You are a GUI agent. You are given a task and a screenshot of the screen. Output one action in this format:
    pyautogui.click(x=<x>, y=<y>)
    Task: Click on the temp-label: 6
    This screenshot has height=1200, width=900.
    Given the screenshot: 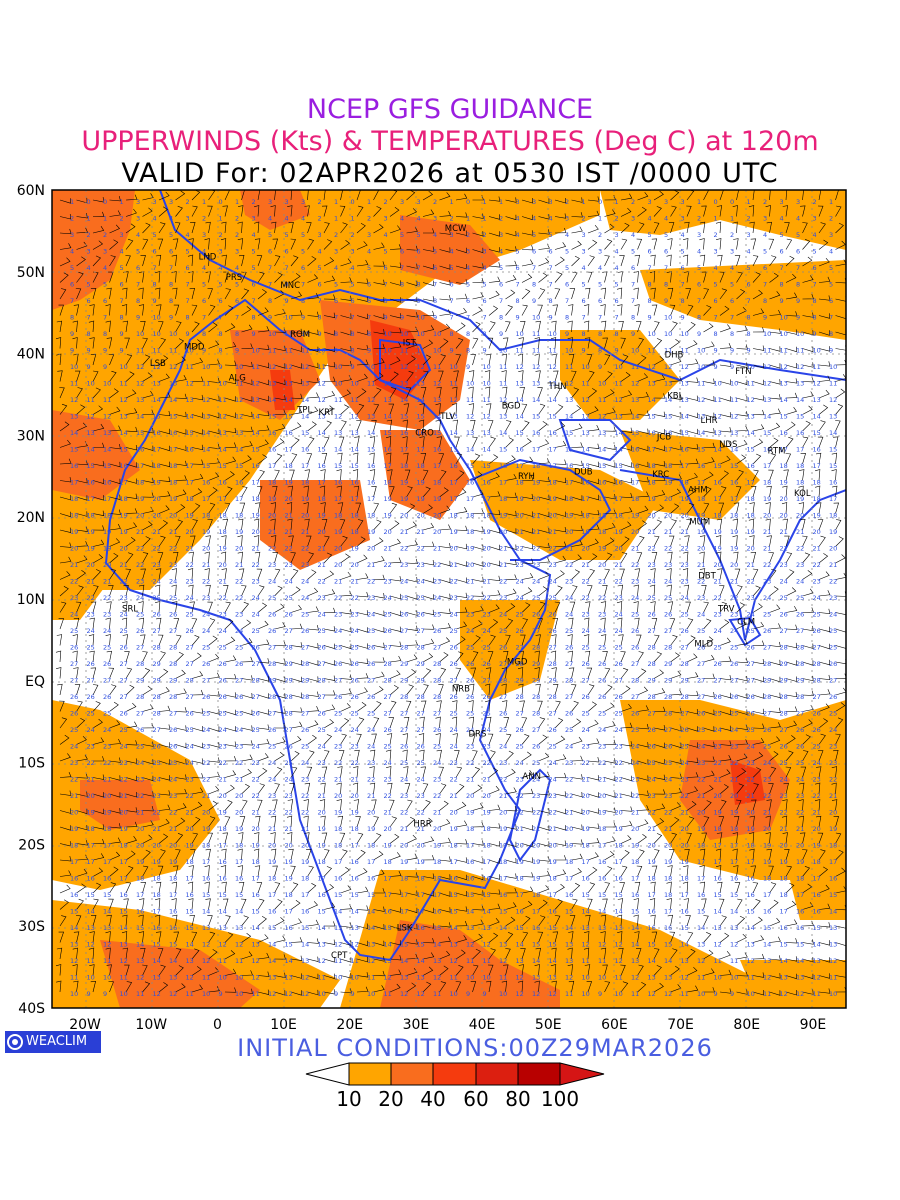 What is the action you would take?
    pyautogui.click(x=419, y=252)
    